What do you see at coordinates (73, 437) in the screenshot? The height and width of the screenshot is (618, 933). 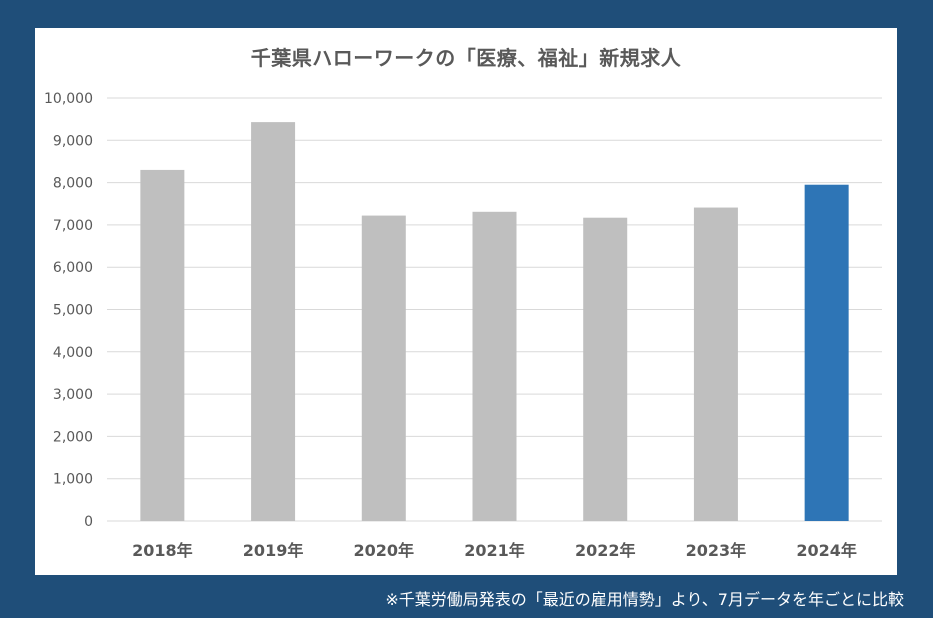 I see `y-tick-label: 2,000` at bounding box center [73, 437].